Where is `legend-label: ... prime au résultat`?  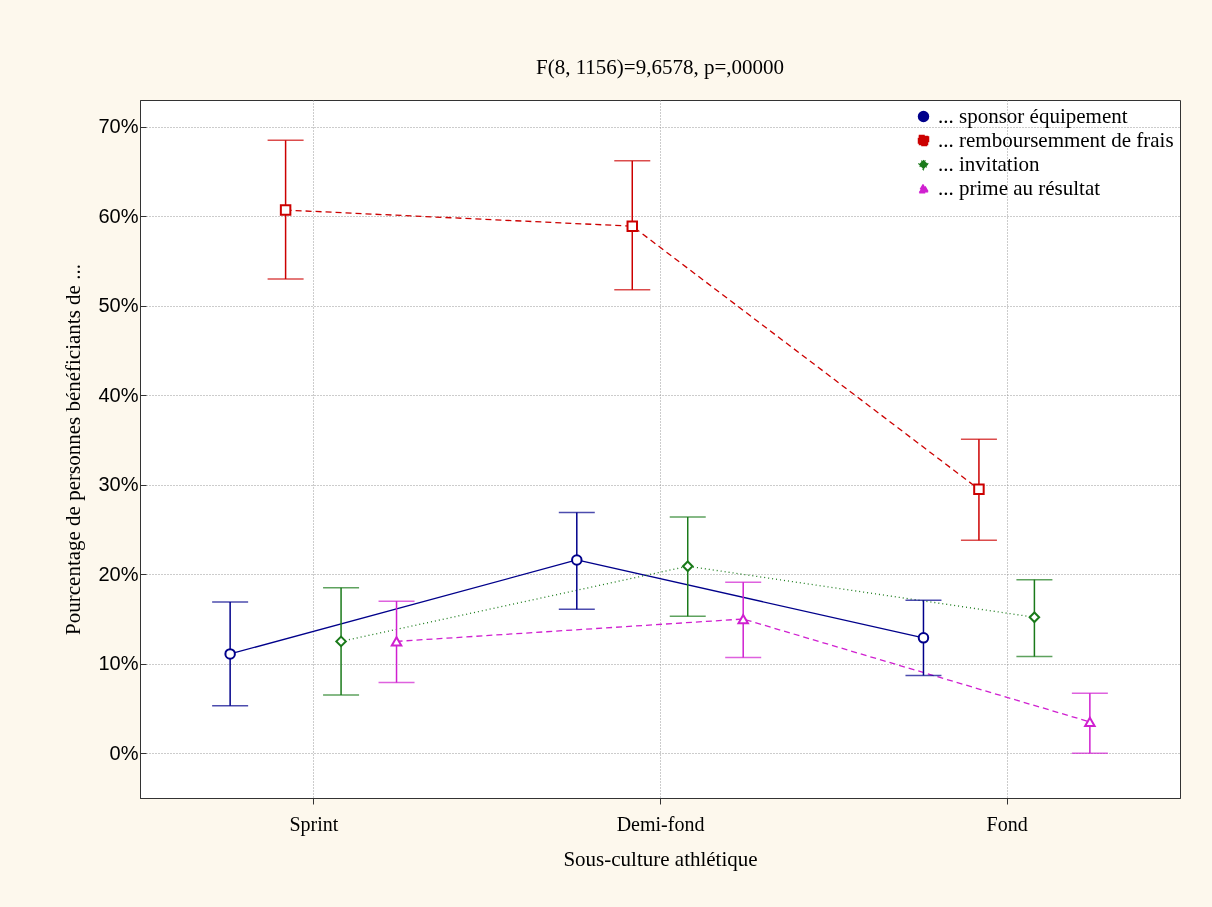
legend-label: ... prime au résultat is located at coordinates (1019, 187).